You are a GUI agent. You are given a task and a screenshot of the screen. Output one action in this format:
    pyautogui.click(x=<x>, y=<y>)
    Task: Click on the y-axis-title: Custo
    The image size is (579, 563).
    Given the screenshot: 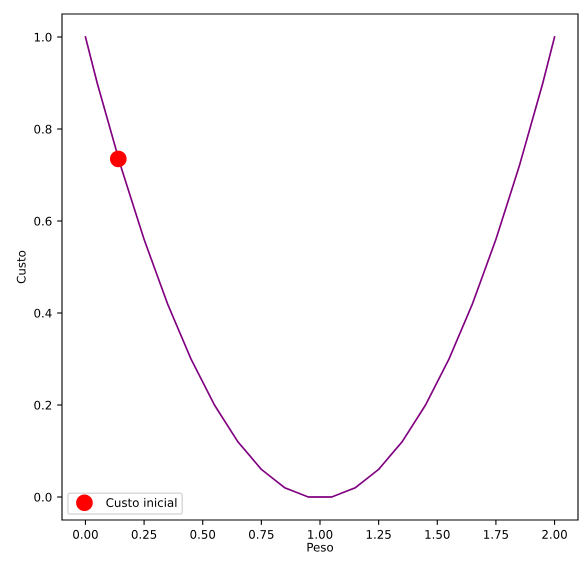 What is the action you would take?
    pyautogui.click(x=21, y=267)
    